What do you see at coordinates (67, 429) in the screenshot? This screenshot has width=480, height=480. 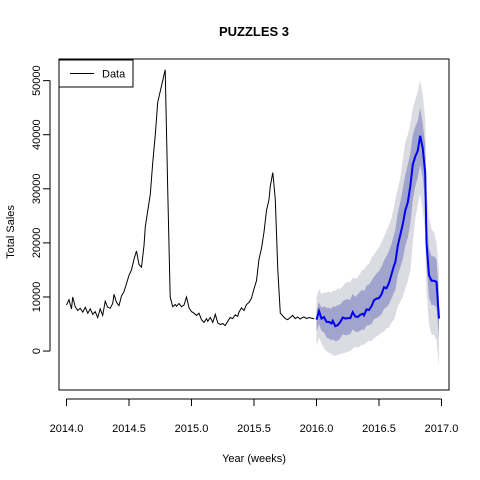 I see `x-tick-label: 2014.0` at bounding box center [67, 429].